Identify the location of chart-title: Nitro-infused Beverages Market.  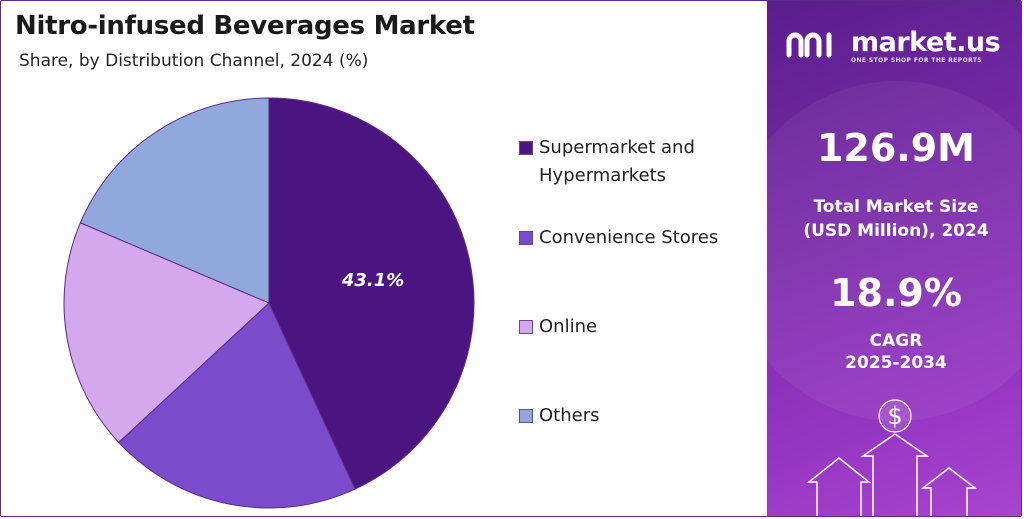
(245, 26).